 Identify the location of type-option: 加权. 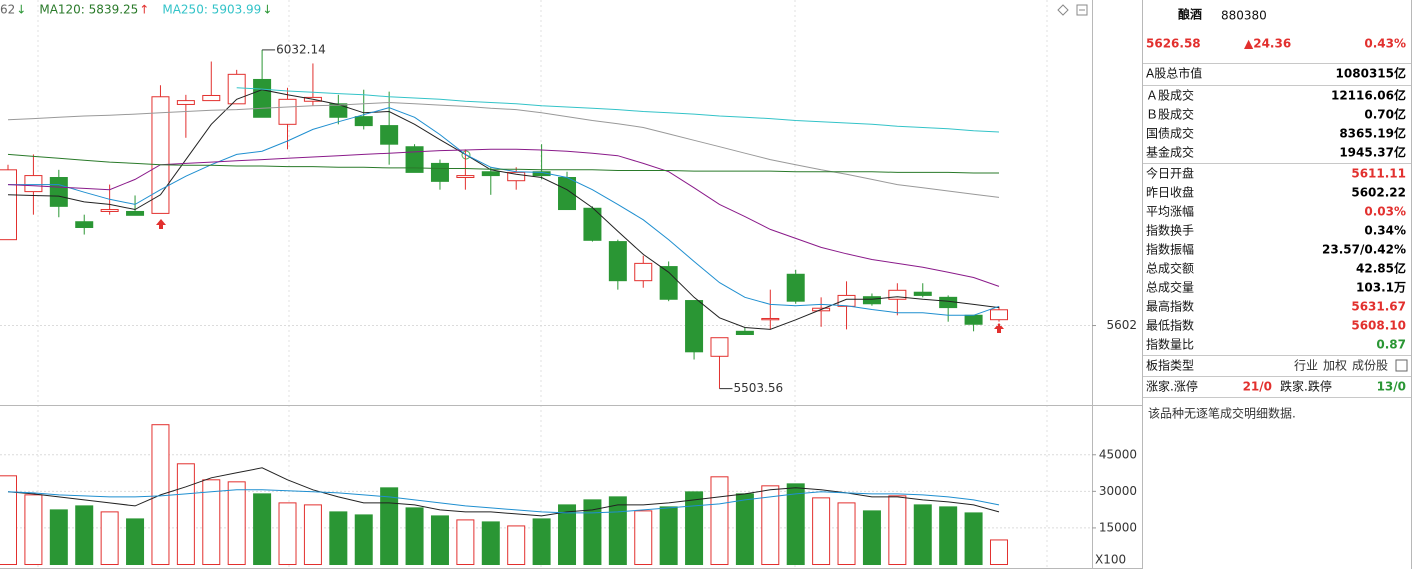
(1335, 366).